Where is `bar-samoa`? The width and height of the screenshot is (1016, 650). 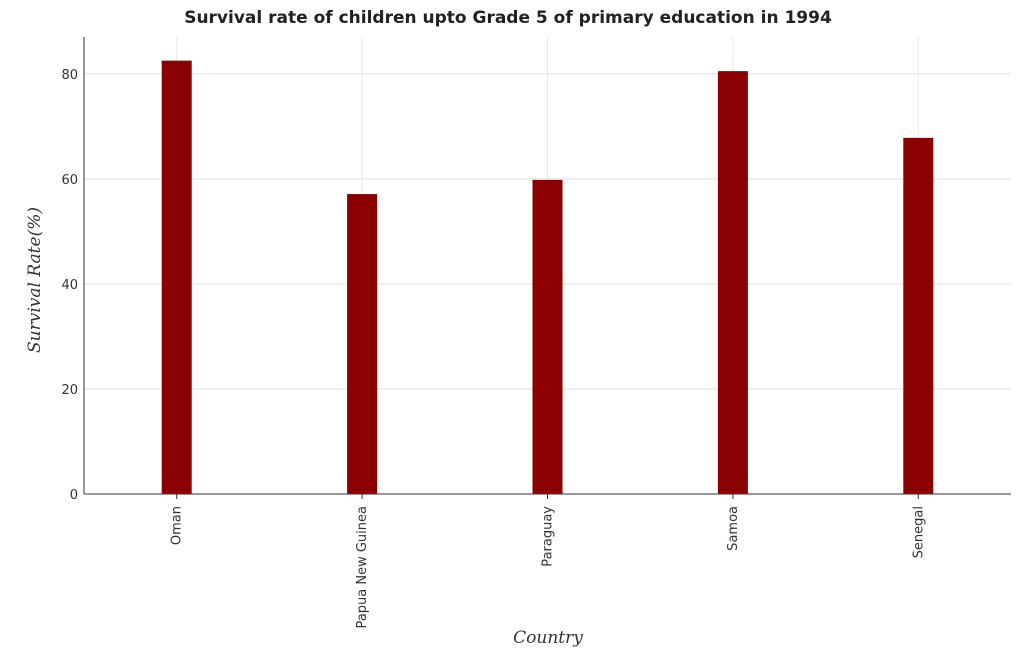
bar-samoa is located at coordinates (732, 282).